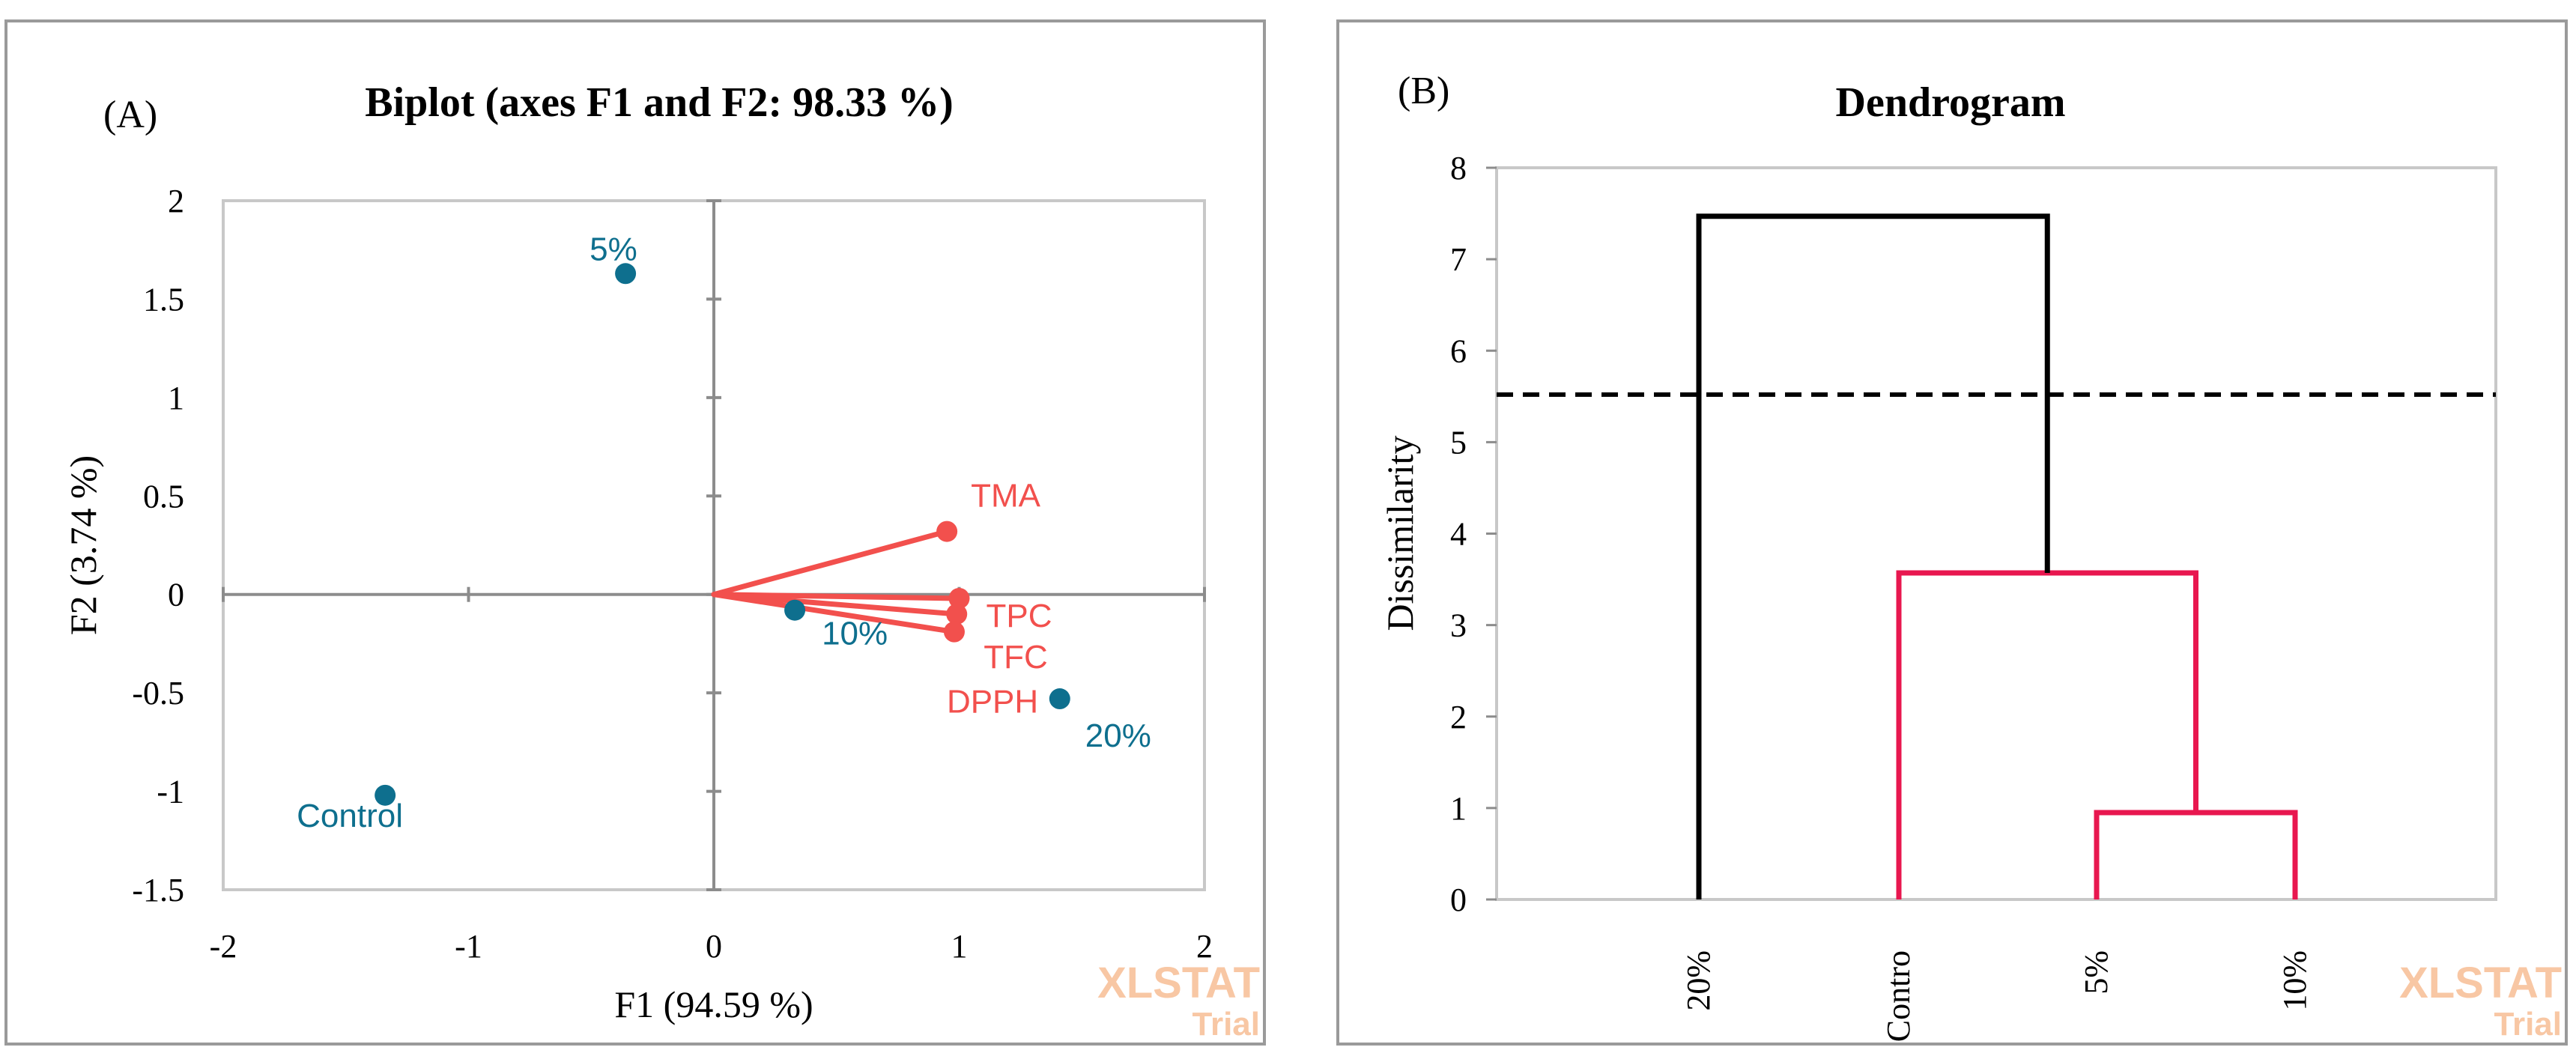 This screenshot has height=1059, width=2576. What do you see at coordinates (713, 1004) in the screenshot?
I see `biplot-x-axis-label: F1 (94.59 %)` at bounding box center [713, 1004].